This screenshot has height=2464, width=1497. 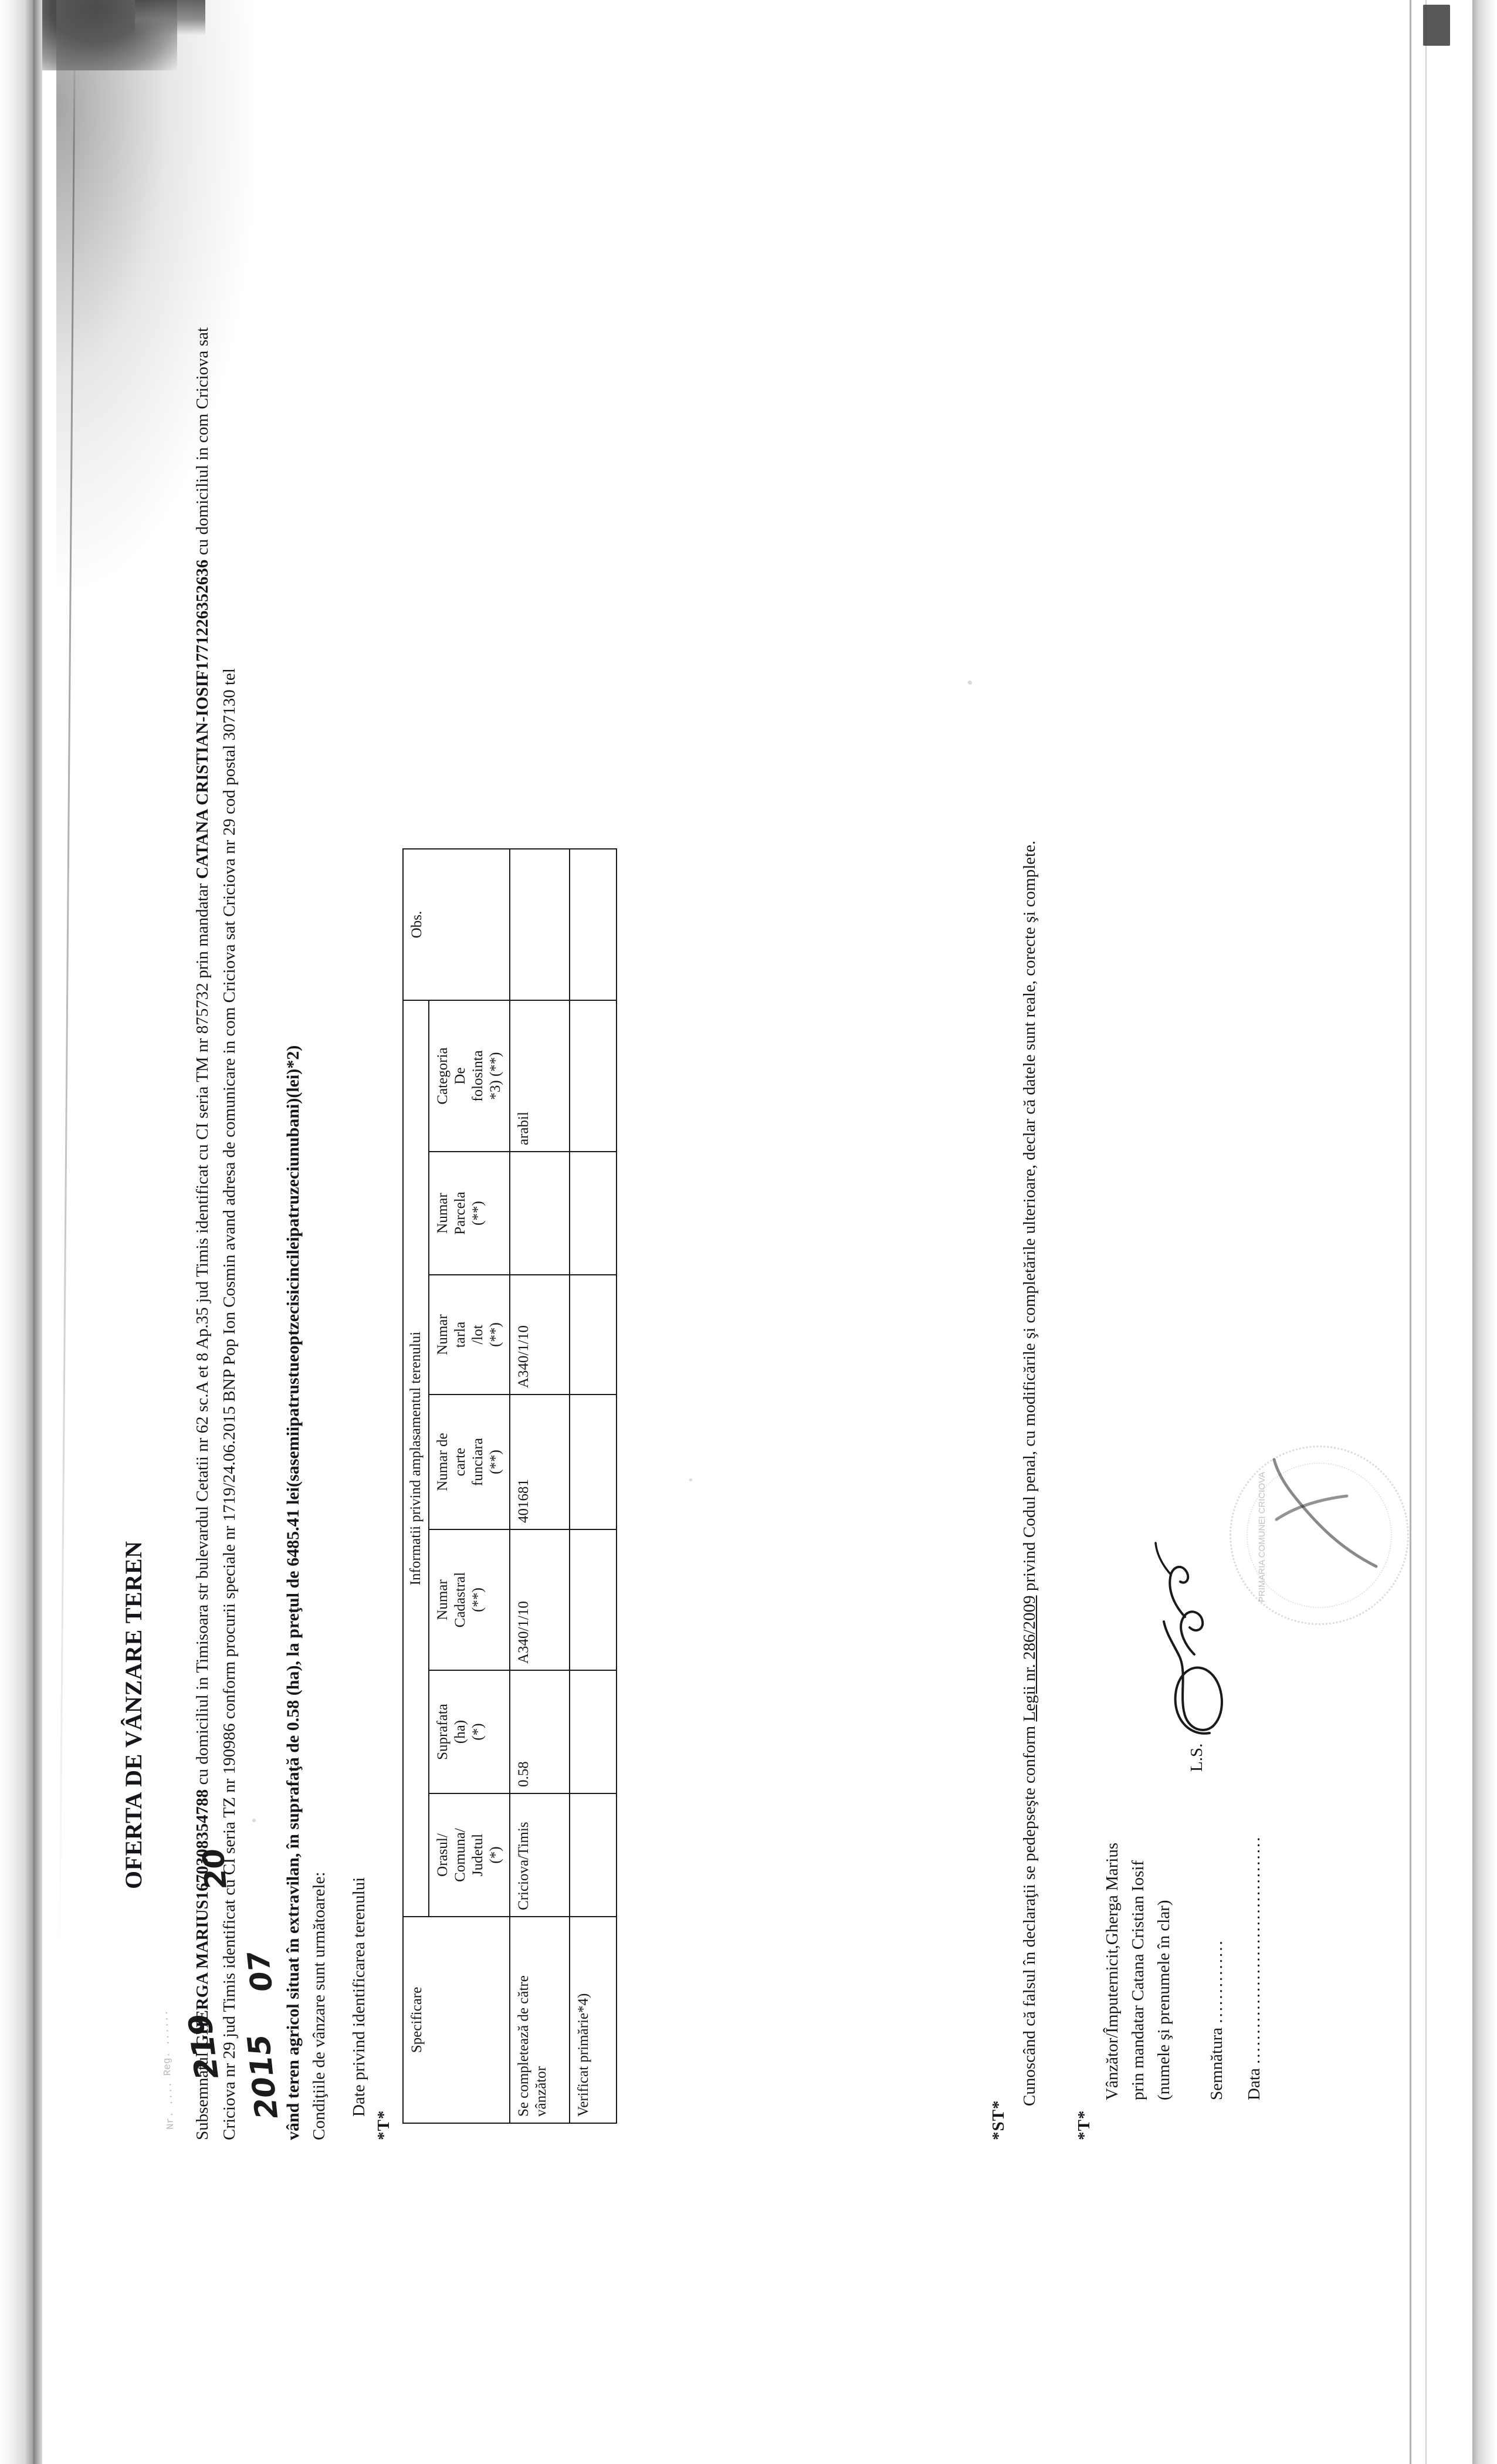 What do you see at coordinates (17, 1232) in the screenshot?
I see `scan-edge-left` at bounding box center [17, 1232].